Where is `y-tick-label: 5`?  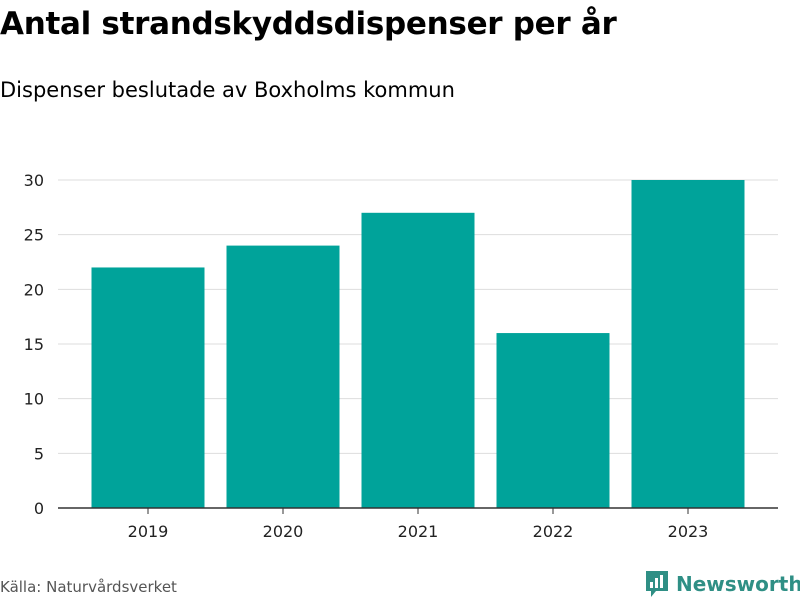
y-tick-label: 5 is located at coordinates (39, 453).